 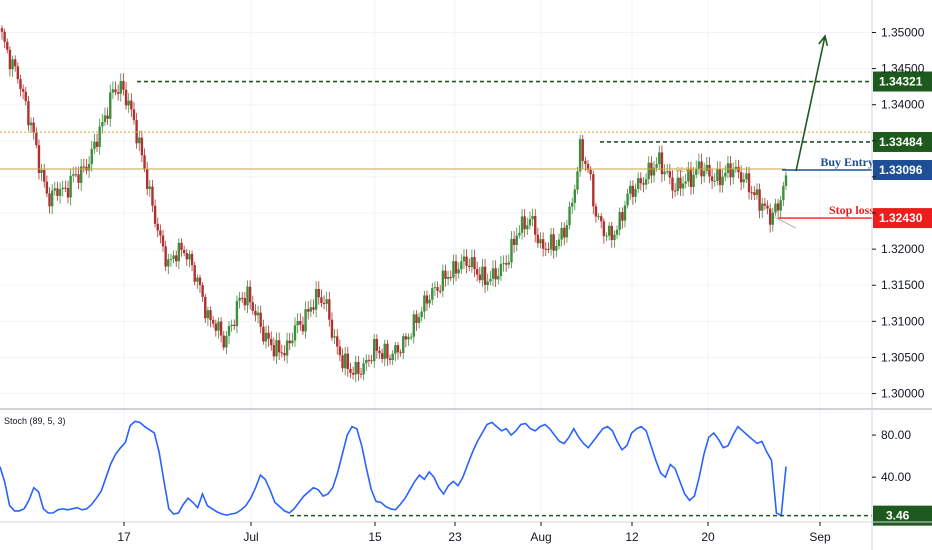 What do you see at coordinates (250, 537) in the screenshot?
I see `x-tick-label: Jul` at bounding box center [250, 537].